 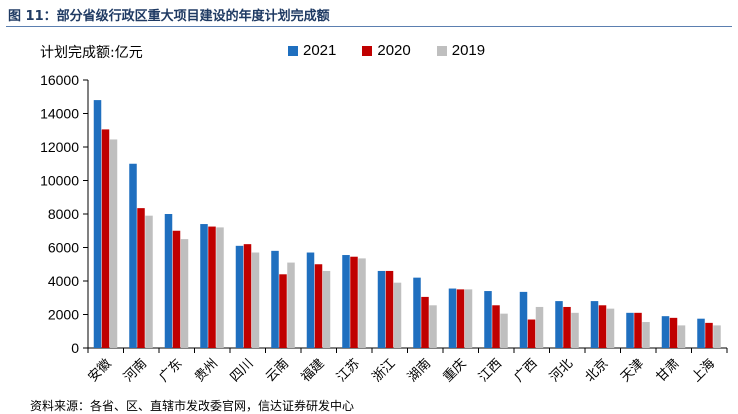 I want to click on bar-2020-河南, so click(x=141, y=278).